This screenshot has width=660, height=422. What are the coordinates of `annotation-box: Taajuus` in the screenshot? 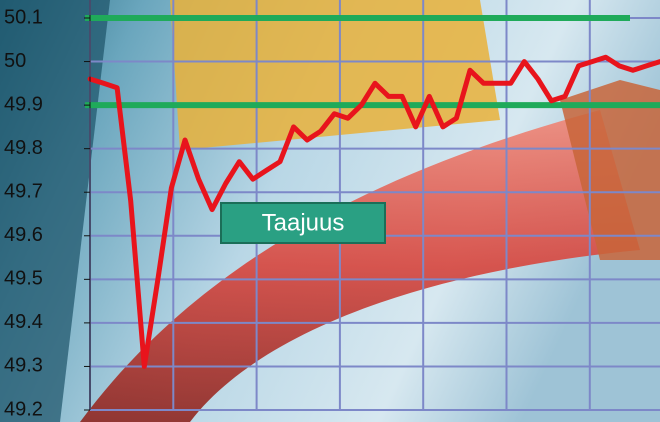 It's located at (303, 223).